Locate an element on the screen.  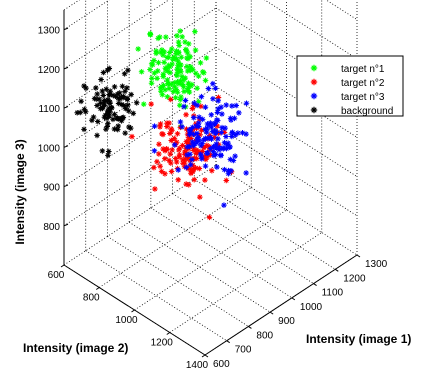
z-tick-label: 800 is located at coordinates (51, 227).